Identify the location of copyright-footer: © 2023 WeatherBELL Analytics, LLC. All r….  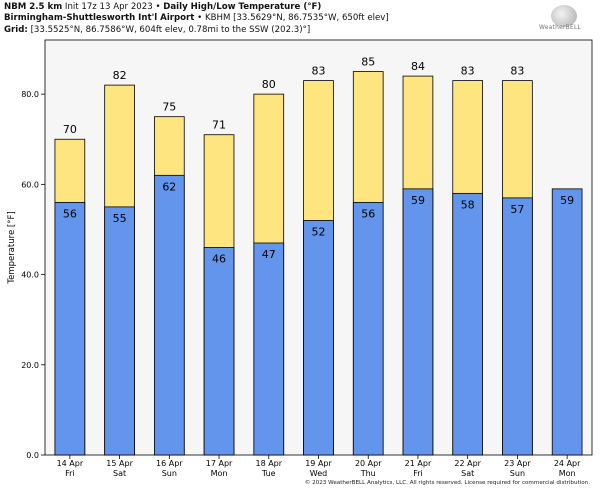
(447, 483).